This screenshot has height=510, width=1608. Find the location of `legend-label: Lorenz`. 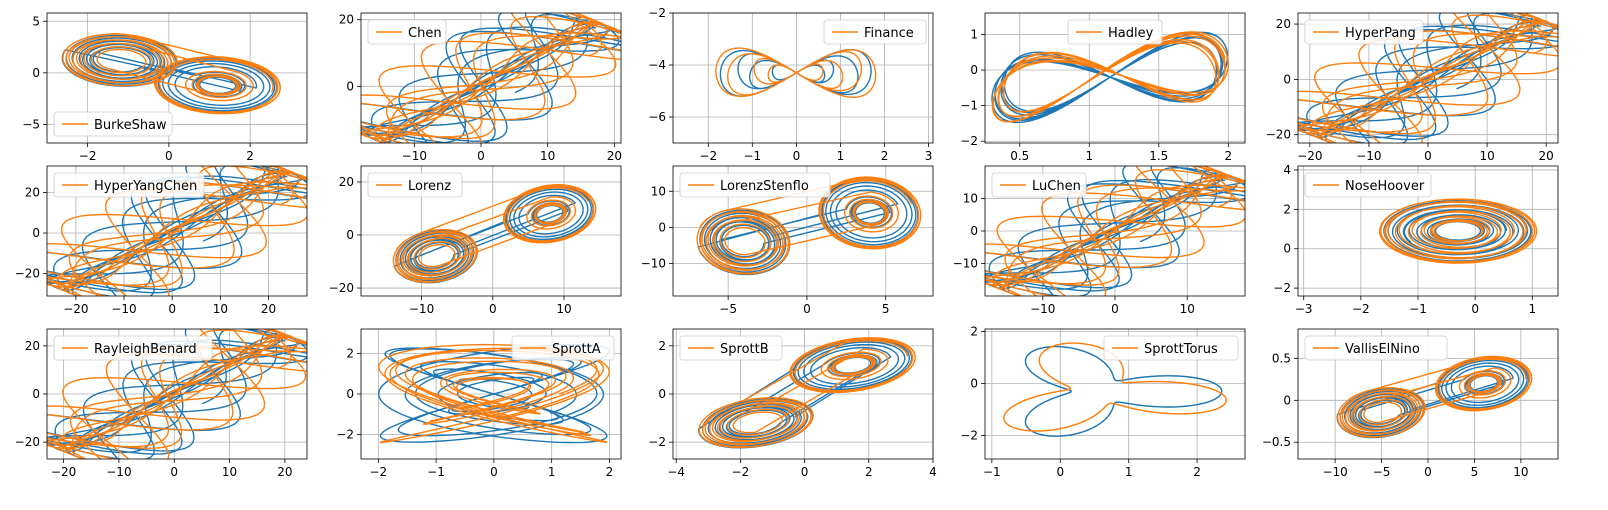

legend-label: Lorenz is located at coordinates (429, 186).